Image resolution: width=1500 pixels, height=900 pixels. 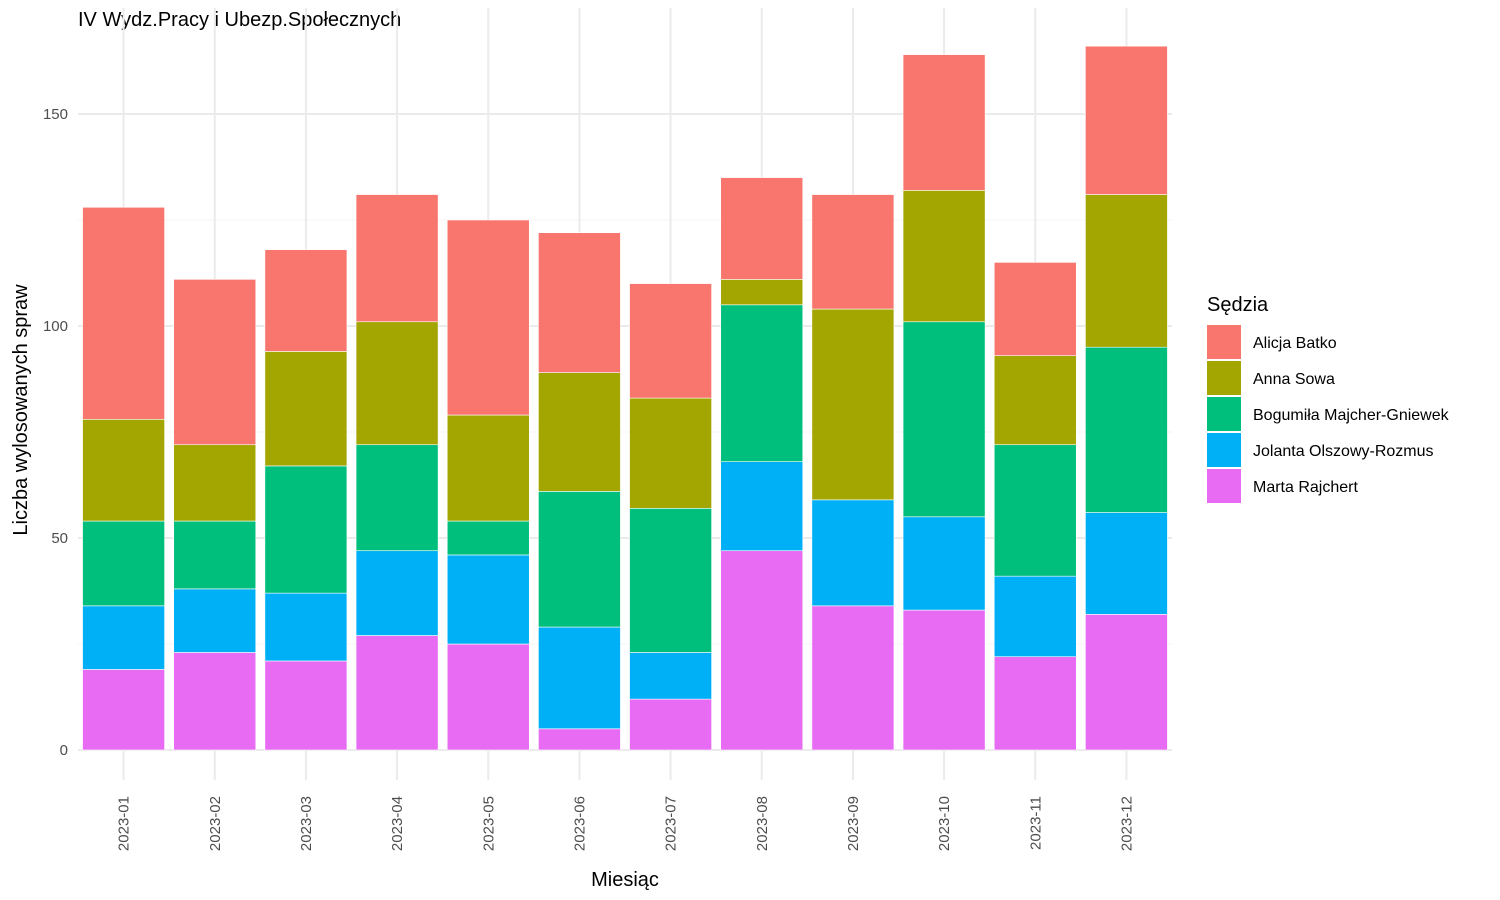 What do you see at coordinates (55, 432) in the screenshot?
I see `y-axis-ticks: 0 50 100 150` at bounding box center [55, 432].